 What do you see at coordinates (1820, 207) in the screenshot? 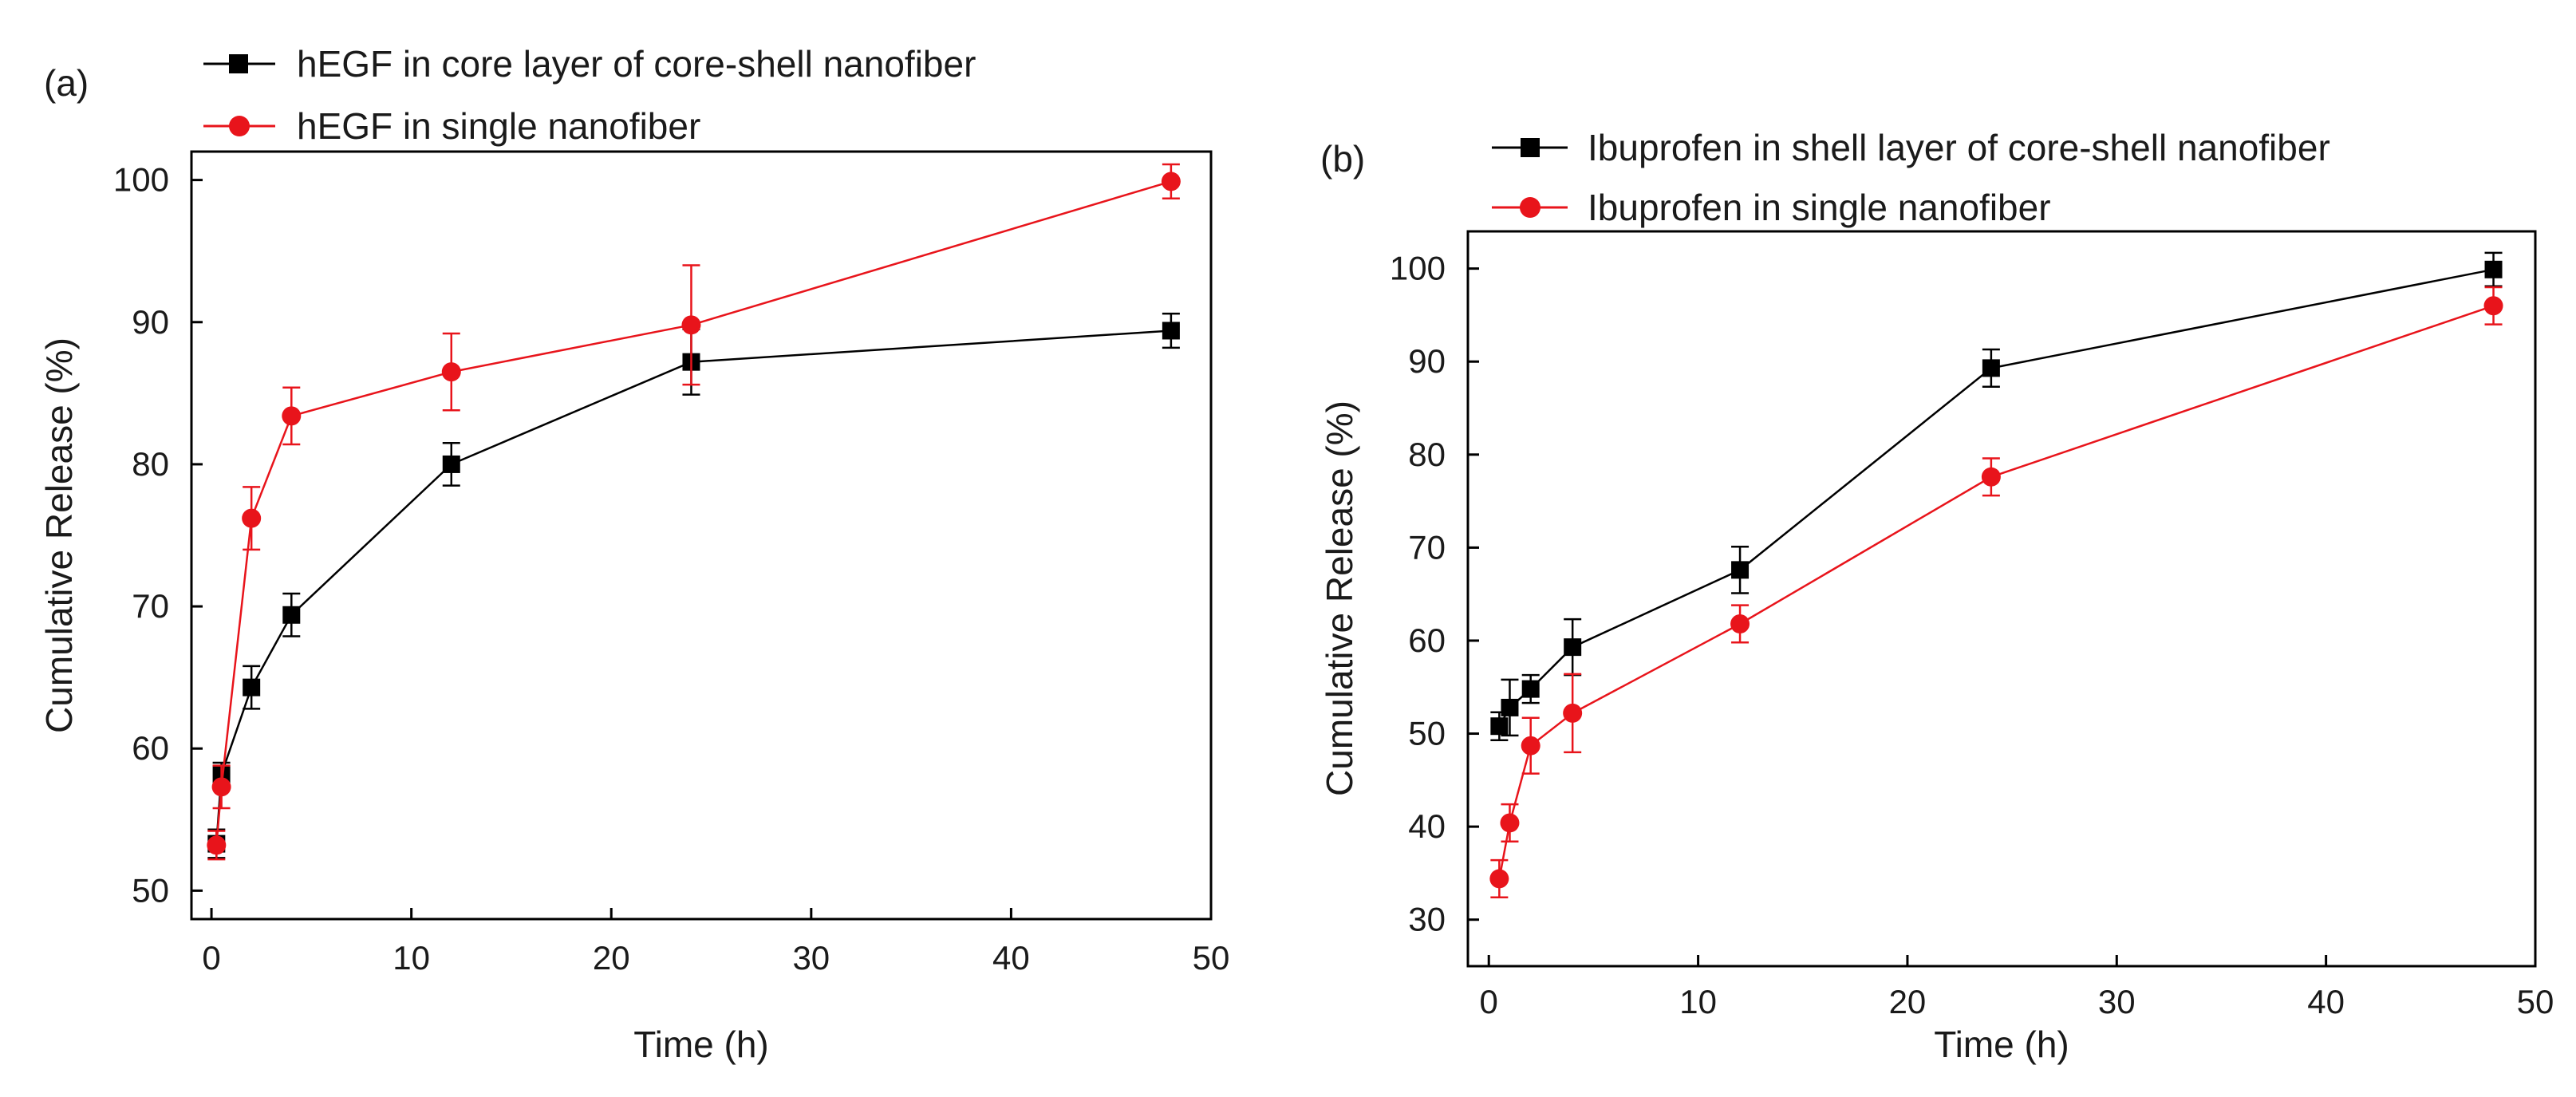
I see `legend-b-label-2: Ibuprofen in single nanofiber` at bounding box center [1820, 207].